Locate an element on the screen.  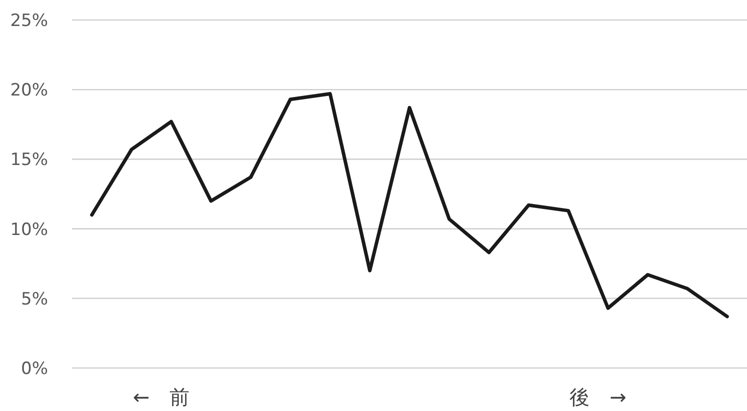
y-tick-label: 0% is located at coordinates (34, 369).